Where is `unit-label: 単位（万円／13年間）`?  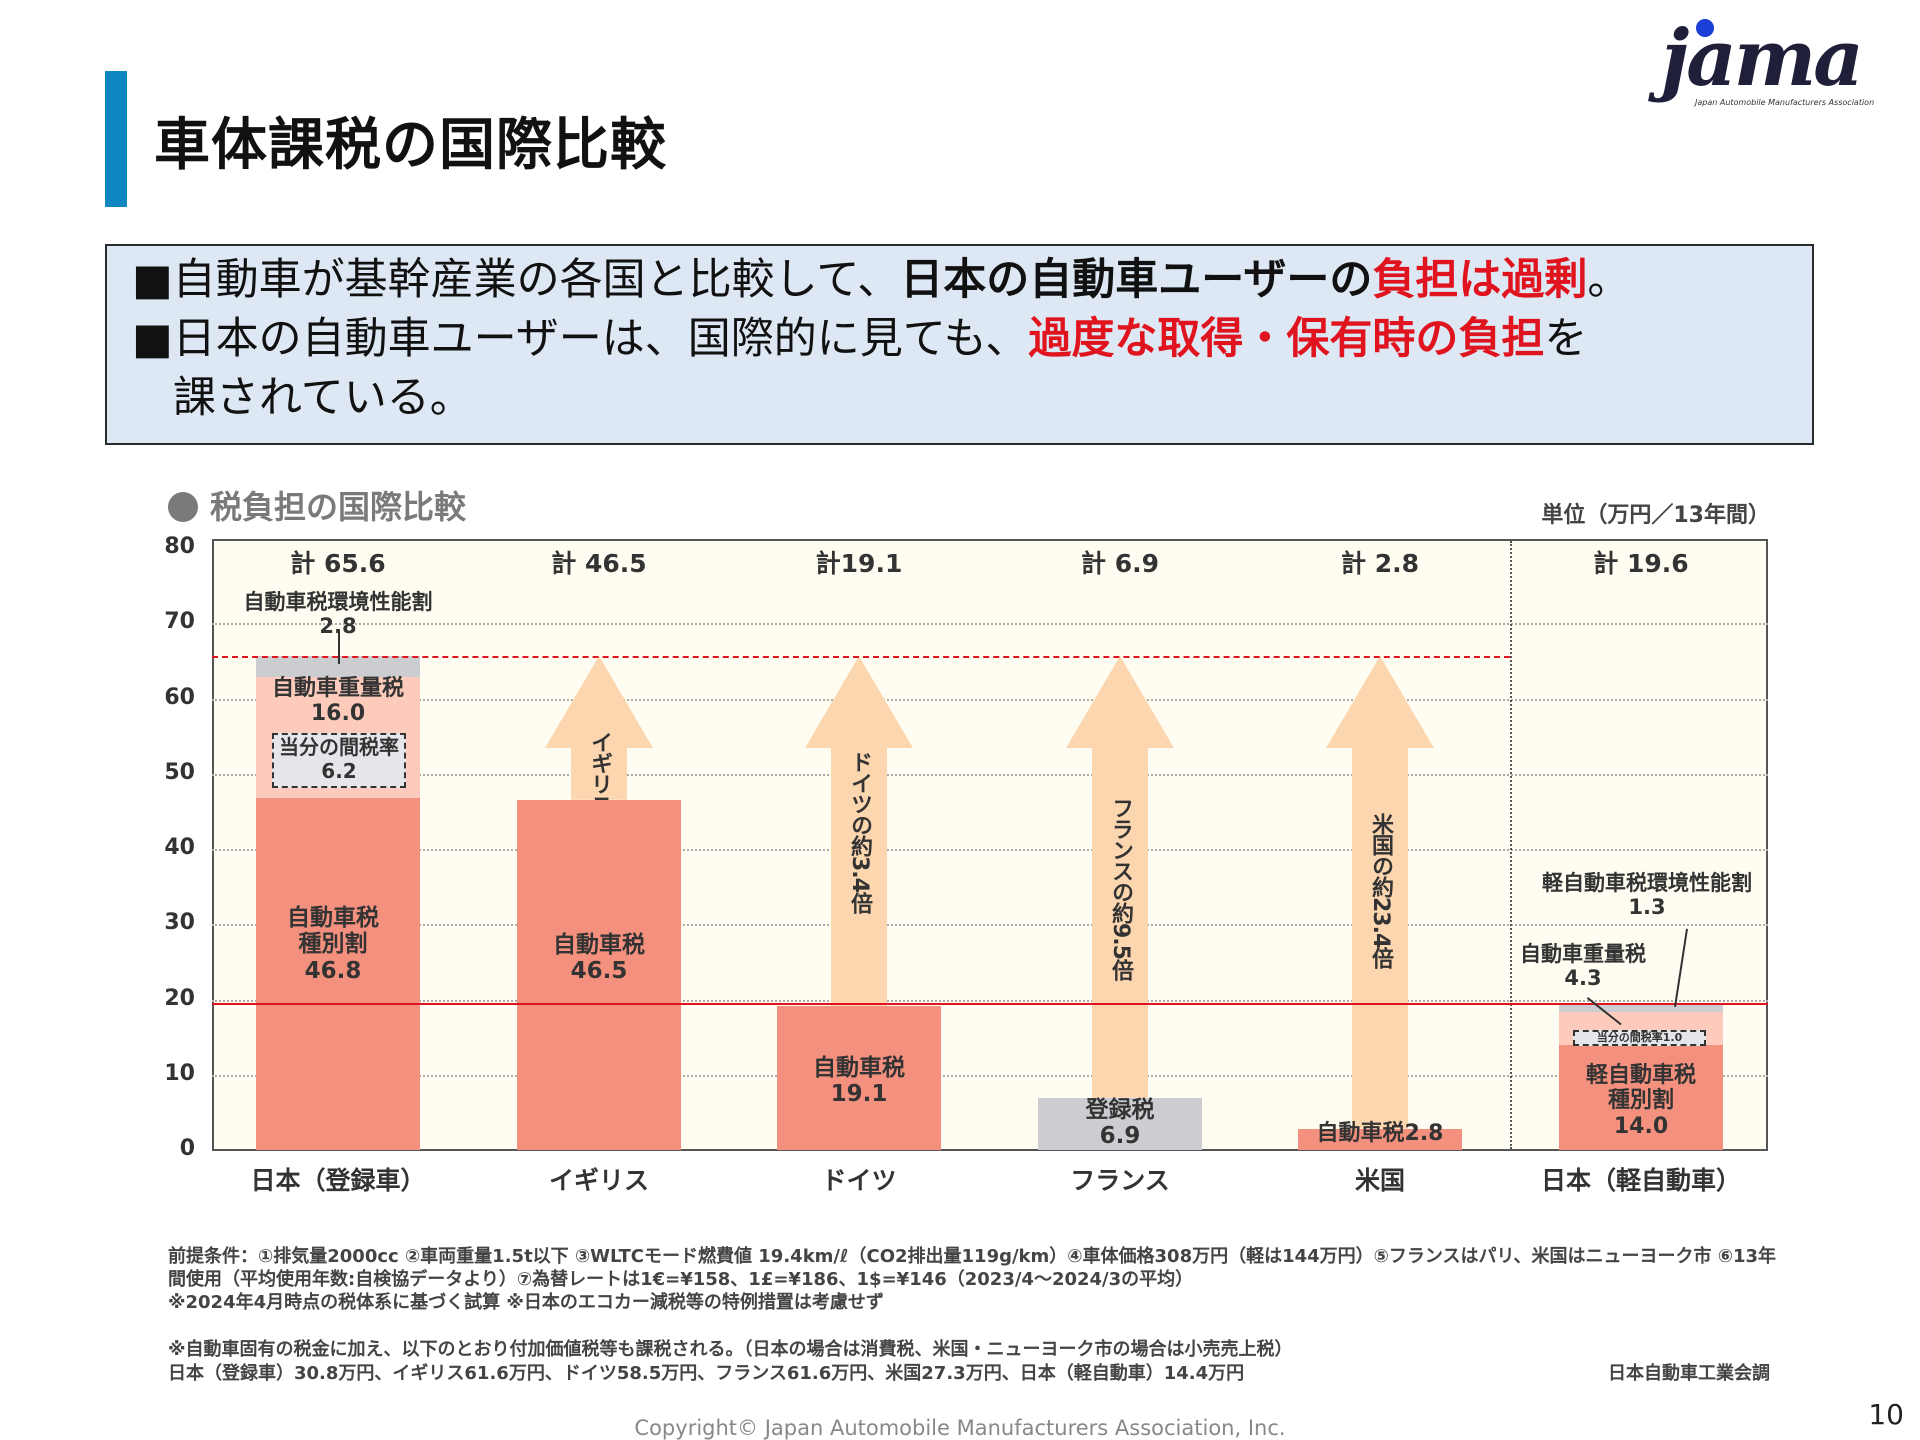 unit-label: 単位（万円／13年間） is located at coordinates (1655, 515).